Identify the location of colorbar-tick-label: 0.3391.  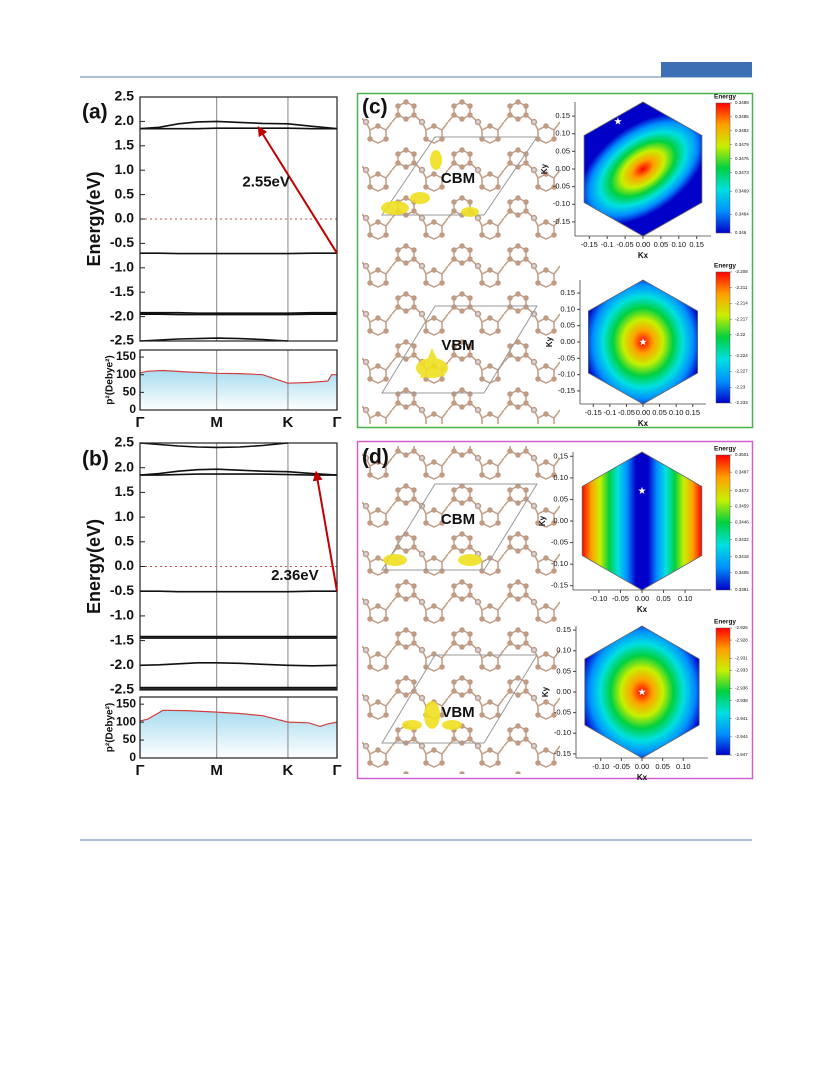
(742, 589).